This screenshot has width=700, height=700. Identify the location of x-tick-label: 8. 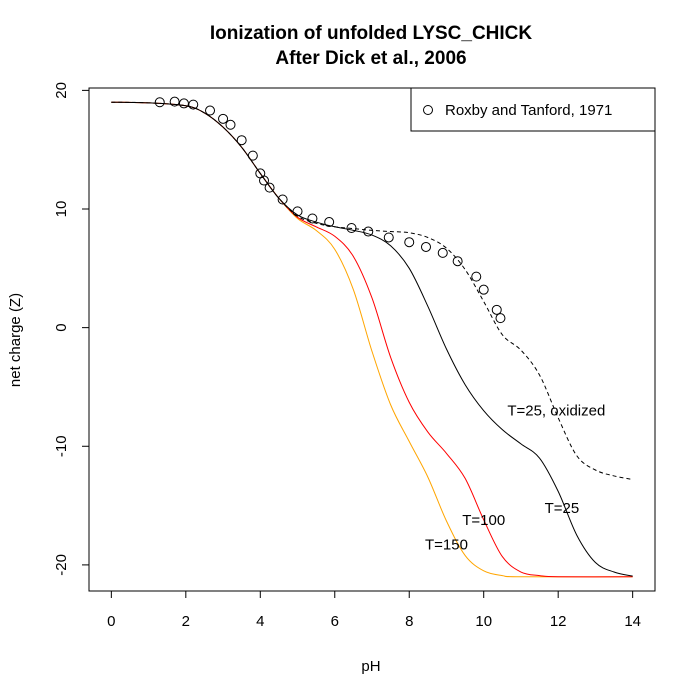
(409, 621).